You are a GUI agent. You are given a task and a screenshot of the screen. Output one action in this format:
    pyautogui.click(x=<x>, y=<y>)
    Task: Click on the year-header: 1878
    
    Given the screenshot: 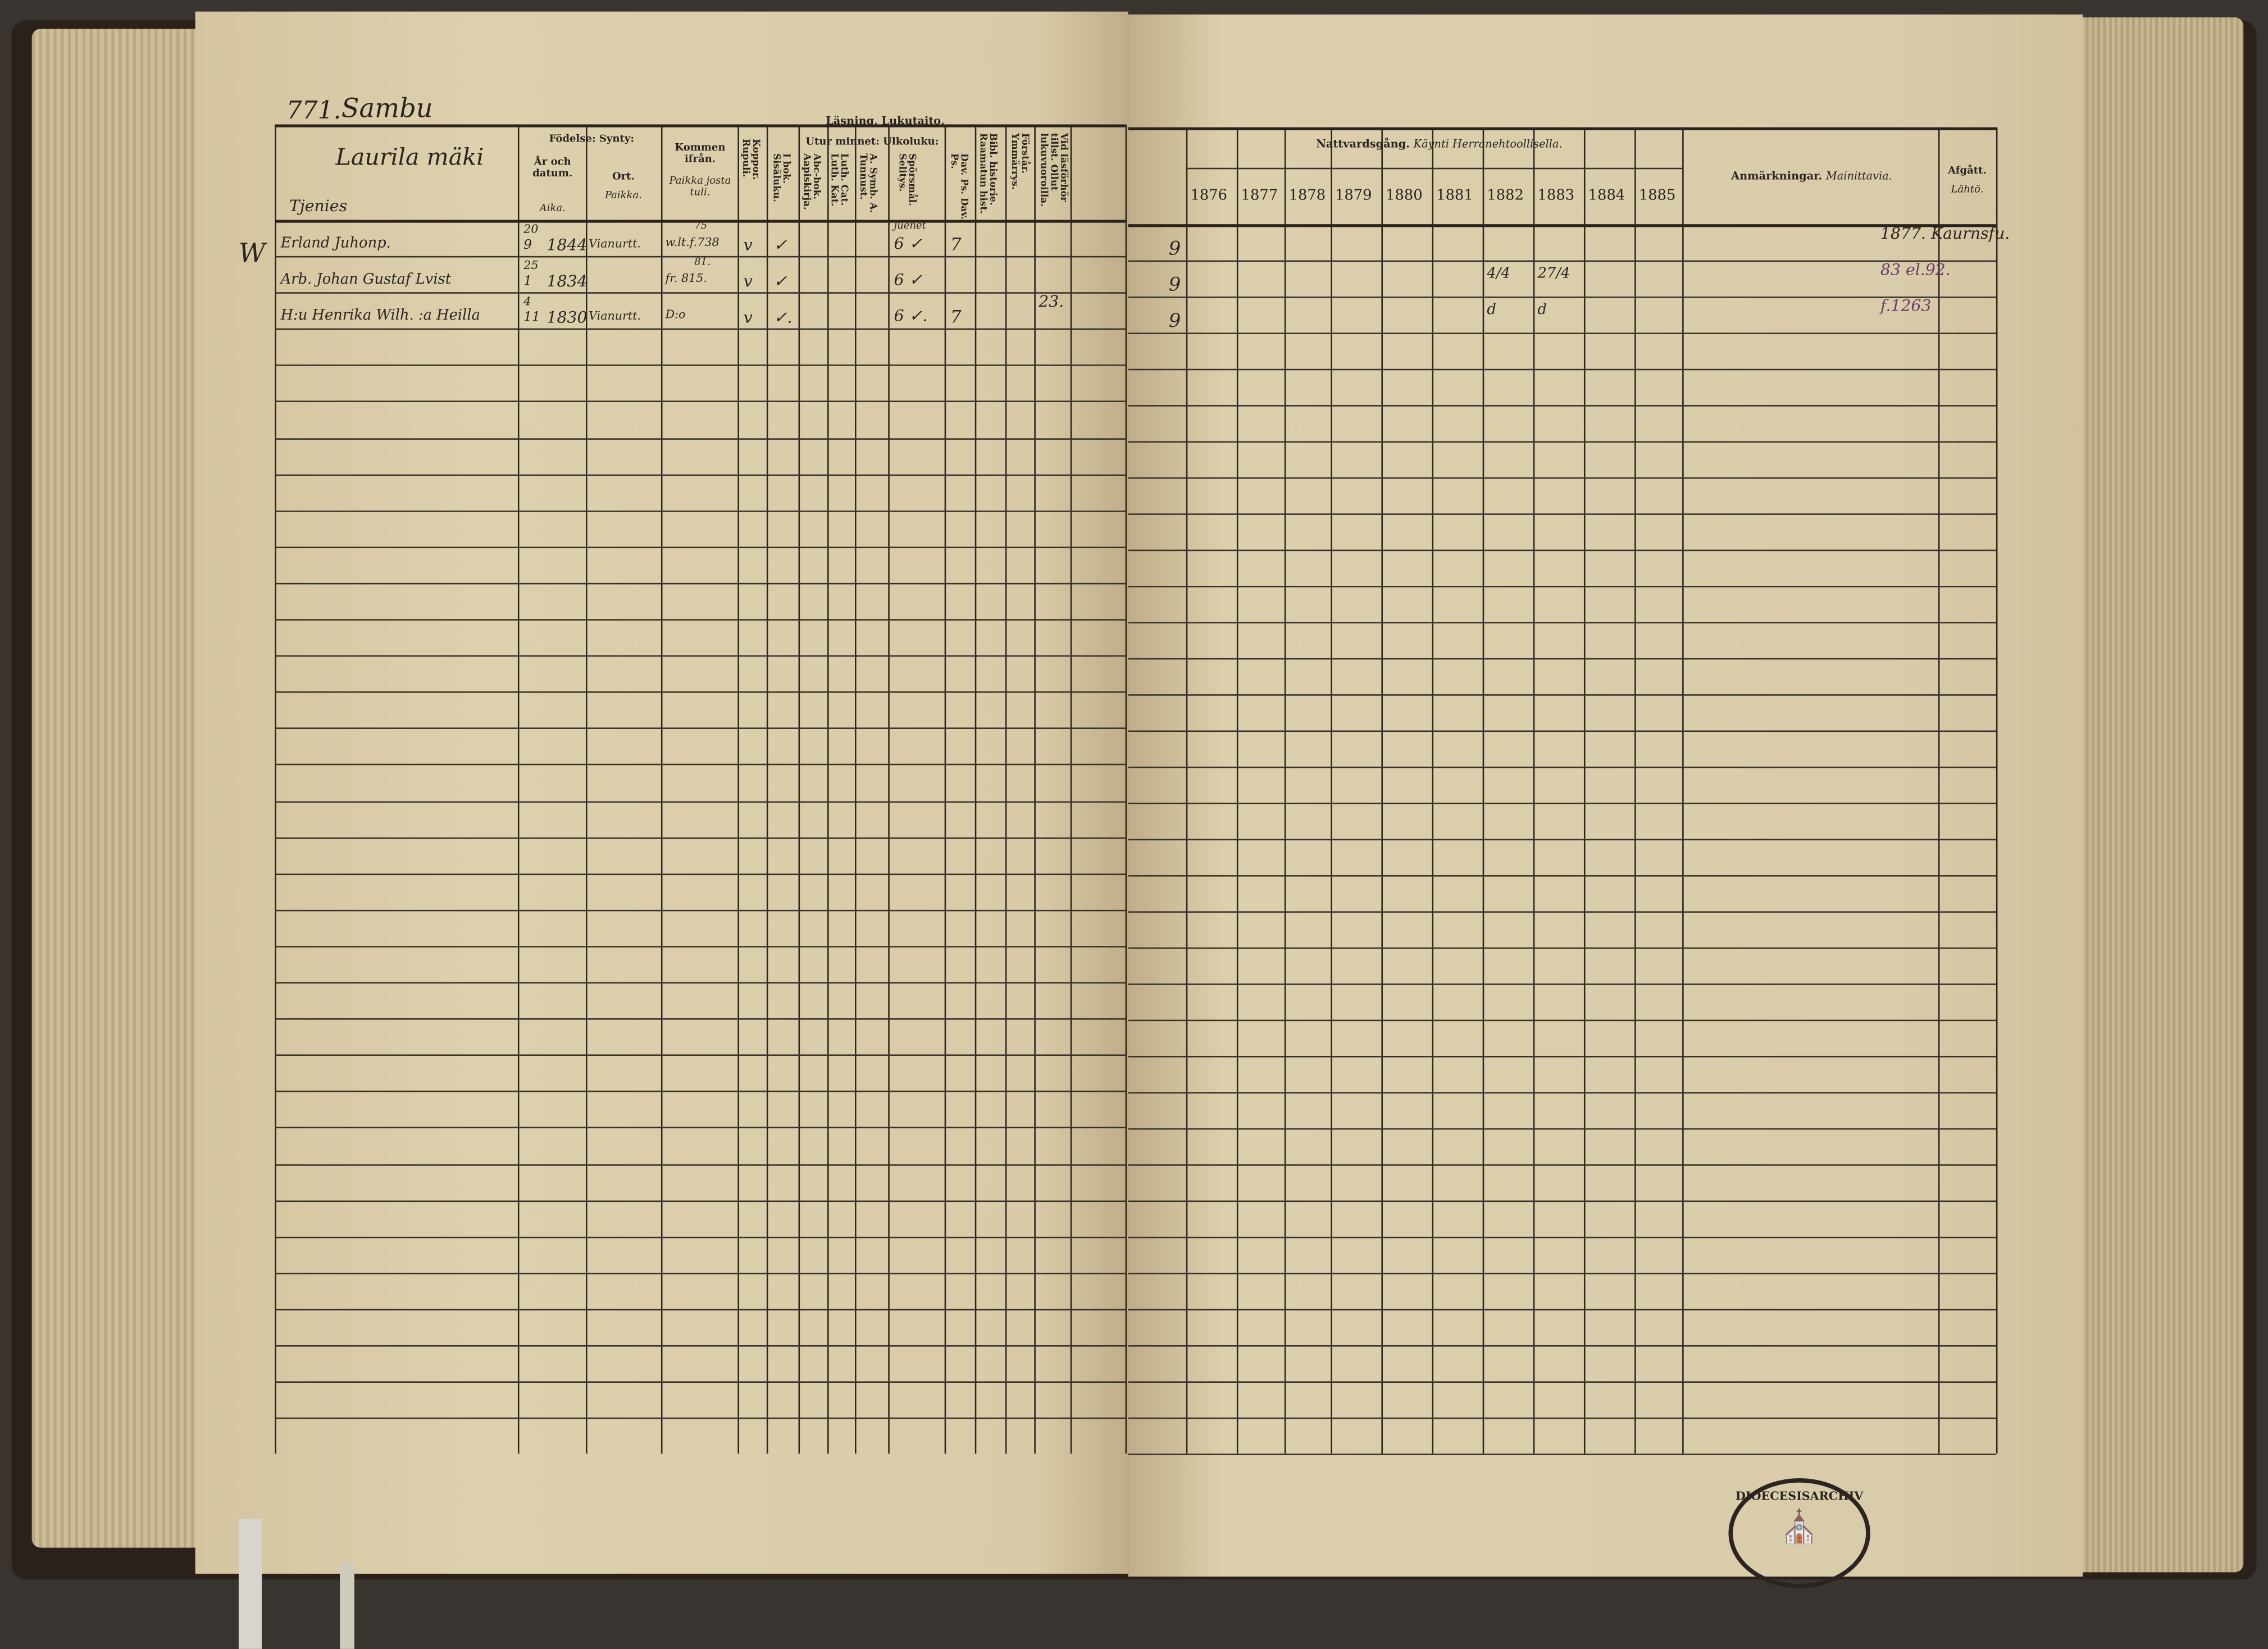 What is the action you would take?
    pyautogui.click(x=1307, y=196)
    